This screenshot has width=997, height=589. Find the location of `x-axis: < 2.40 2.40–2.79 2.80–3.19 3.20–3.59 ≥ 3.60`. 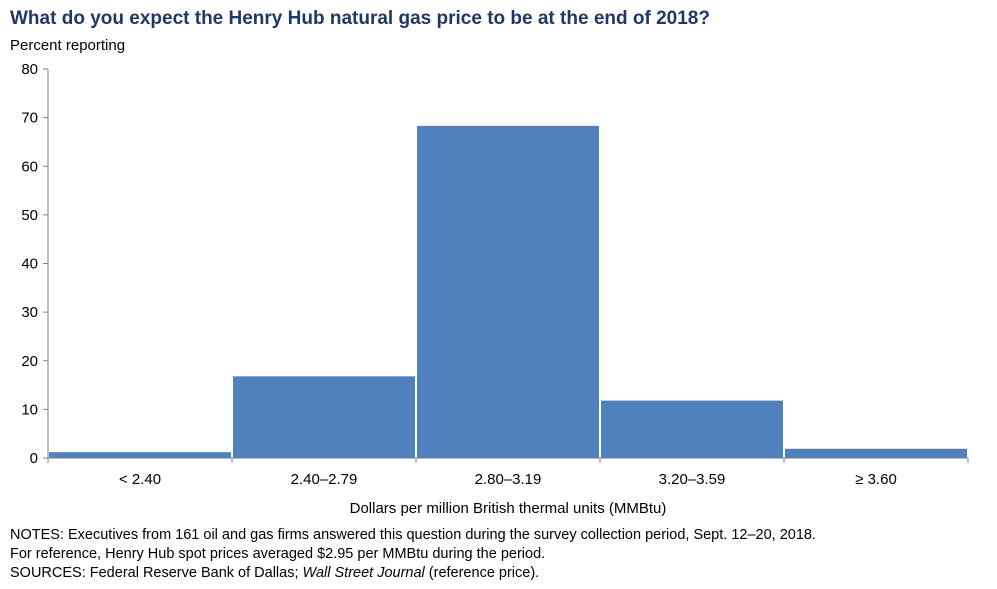

x-axis: < 2.40 2.40–2.79 2.80–3.19 3.20–3.59 ≥ 3.60 is located at coordinates (508, 473).